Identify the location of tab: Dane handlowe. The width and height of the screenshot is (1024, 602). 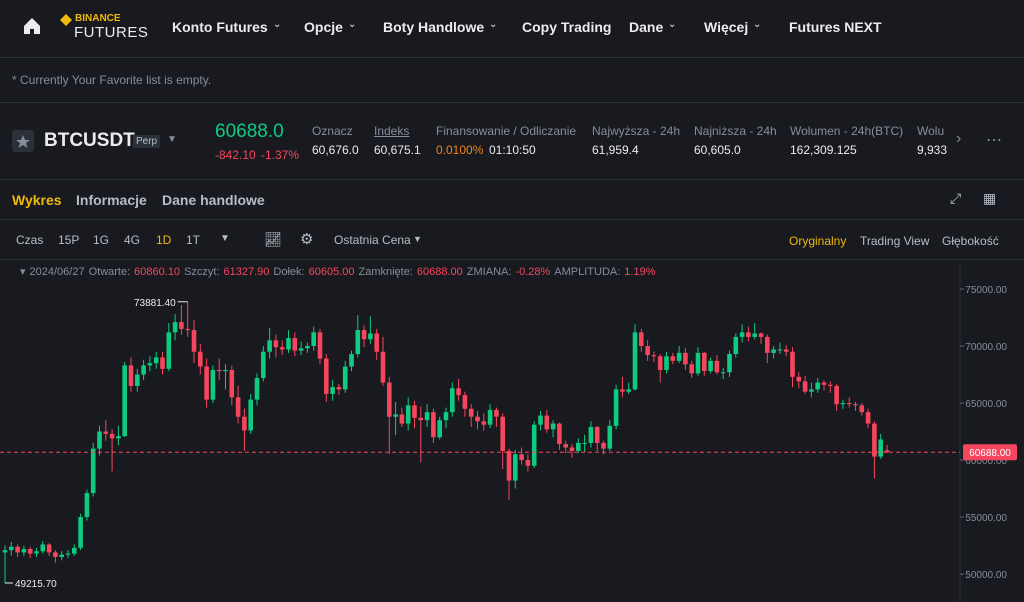
(213, 200).